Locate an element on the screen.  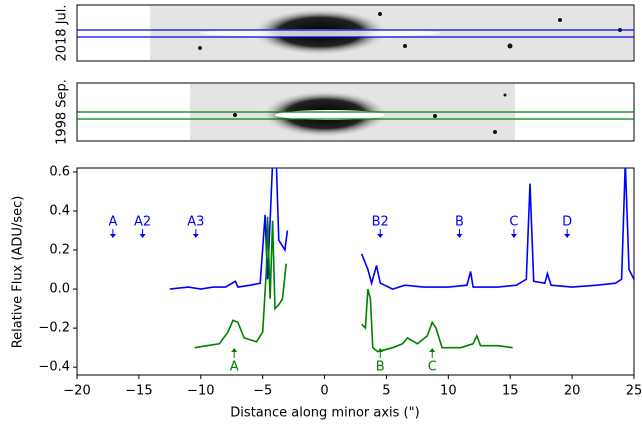
annotation: A2 is located at coordinates (142, 222).